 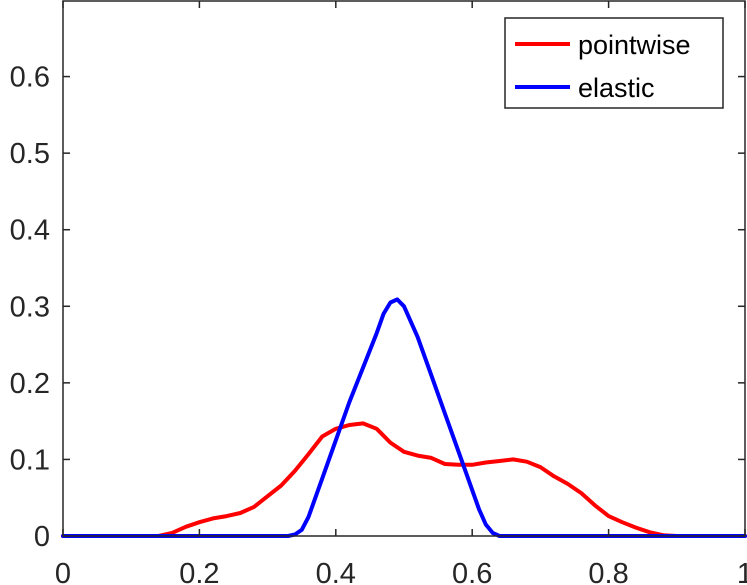 I want to click on x-tick-label: 0.2, so click(x=199, y=571).